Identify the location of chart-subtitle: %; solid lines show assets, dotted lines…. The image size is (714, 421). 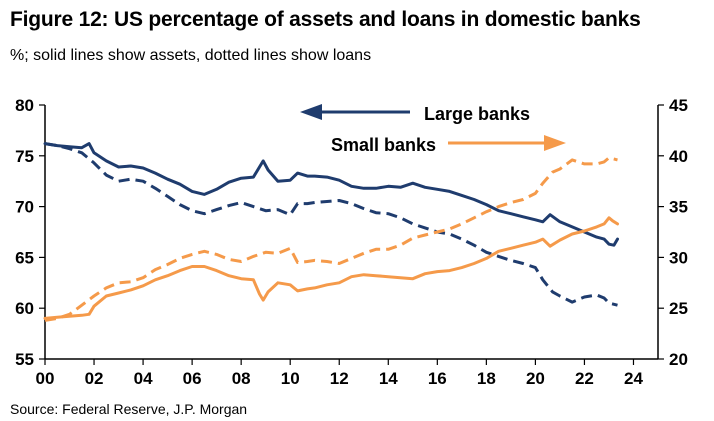
(191, 55).